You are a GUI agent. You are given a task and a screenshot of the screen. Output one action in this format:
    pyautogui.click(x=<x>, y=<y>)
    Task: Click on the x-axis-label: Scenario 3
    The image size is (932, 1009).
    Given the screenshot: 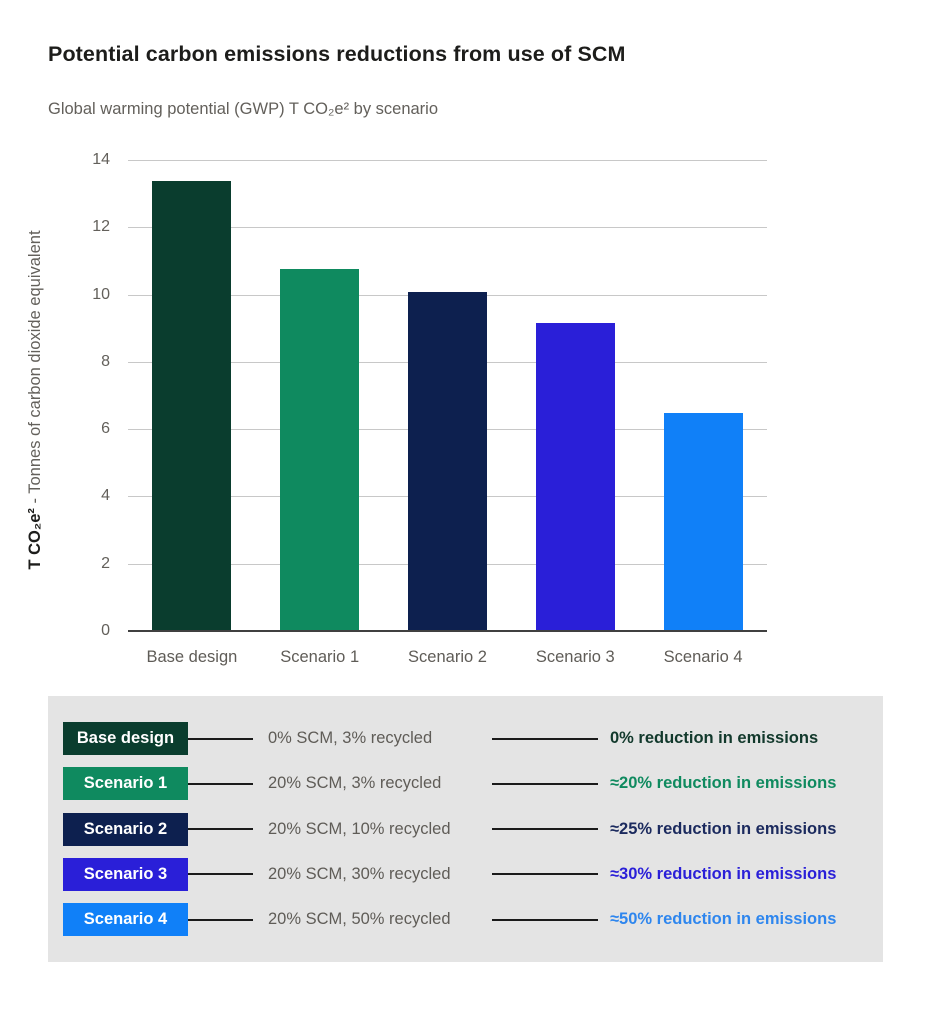 What is the action you would take?
    pyautogui.click(x=575, y=657)
    